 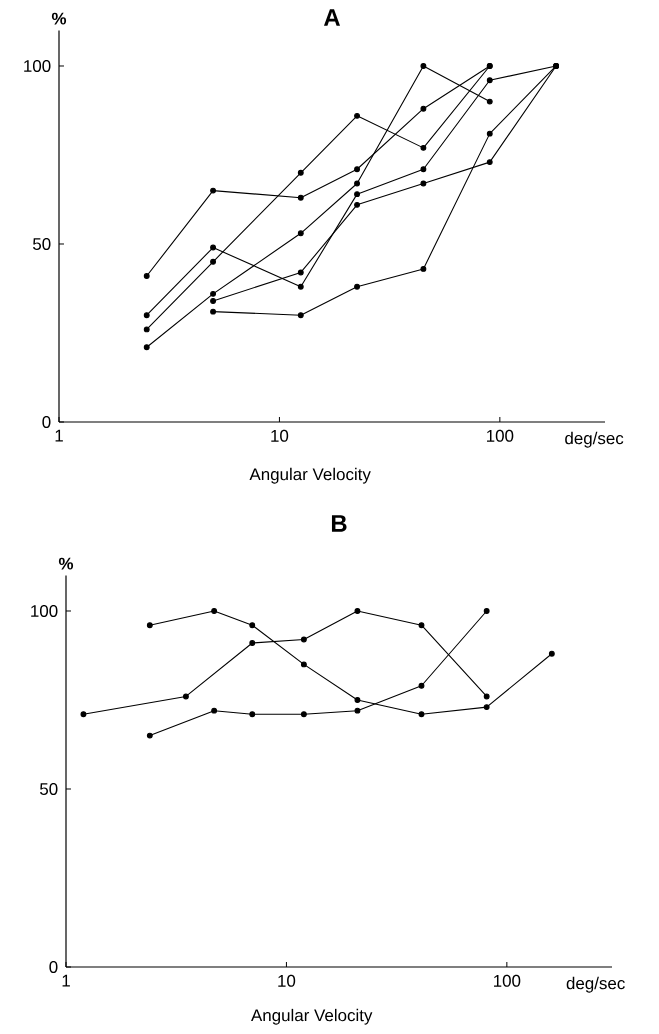 I want to click on chart-title: B, so click(x=339, y=523).